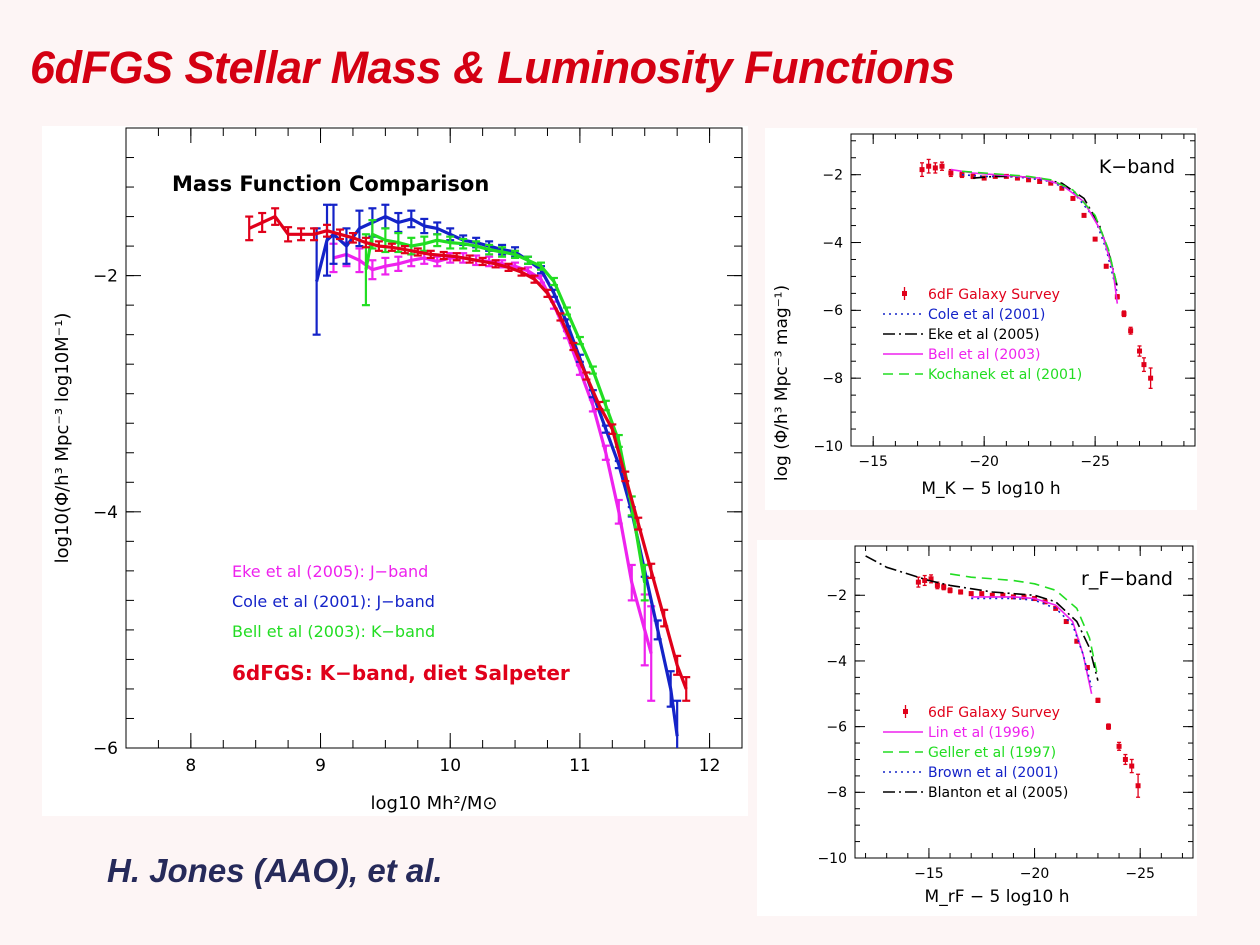  I want to click on y-axis-label: log10(Φ/h³ Mpc⁻³ log10M⁻¹), so click(62, 438).